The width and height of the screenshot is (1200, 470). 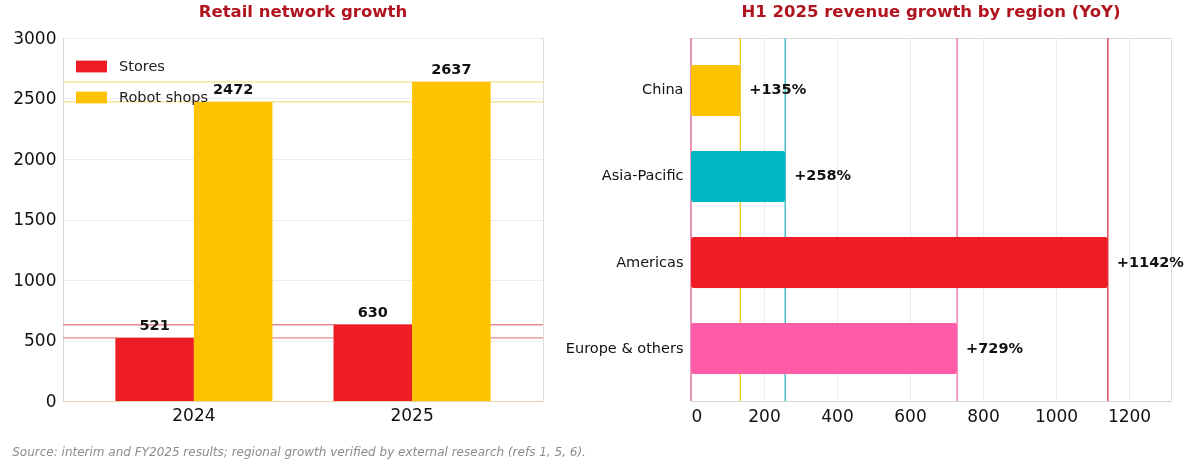 I want to click on data-label: +1142%, so click(x=1150, y=261).